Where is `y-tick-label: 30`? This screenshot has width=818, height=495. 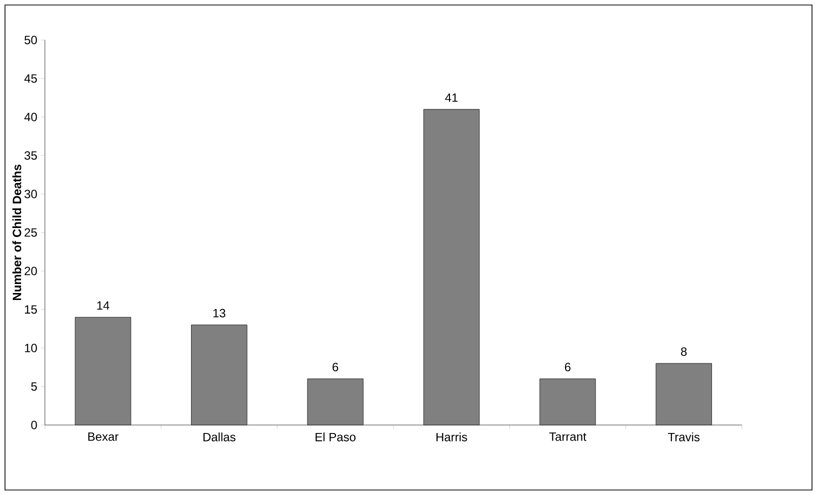
y-tick-label: 30 is located at coordinates (30, 194).